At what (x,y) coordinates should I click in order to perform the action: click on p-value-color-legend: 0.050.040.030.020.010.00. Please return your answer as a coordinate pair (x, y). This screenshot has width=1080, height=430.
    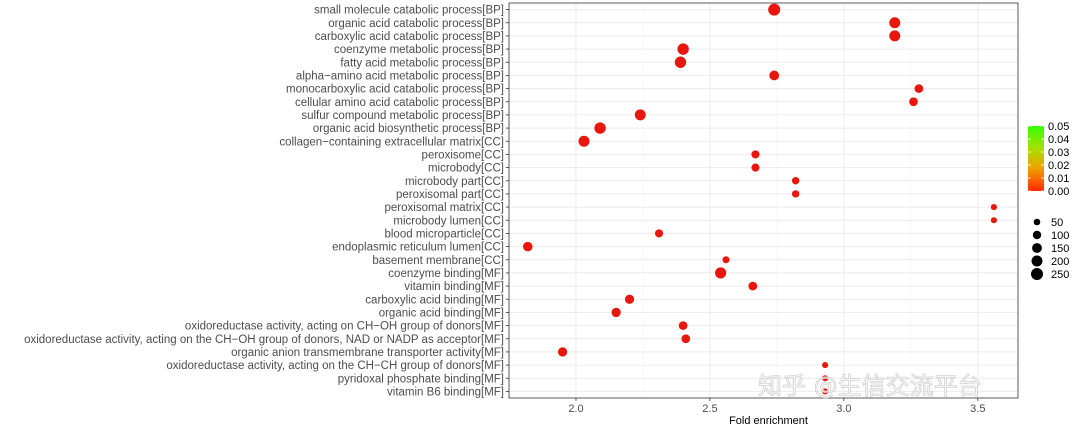
    Looking at the image, I should click on (1048, 159).